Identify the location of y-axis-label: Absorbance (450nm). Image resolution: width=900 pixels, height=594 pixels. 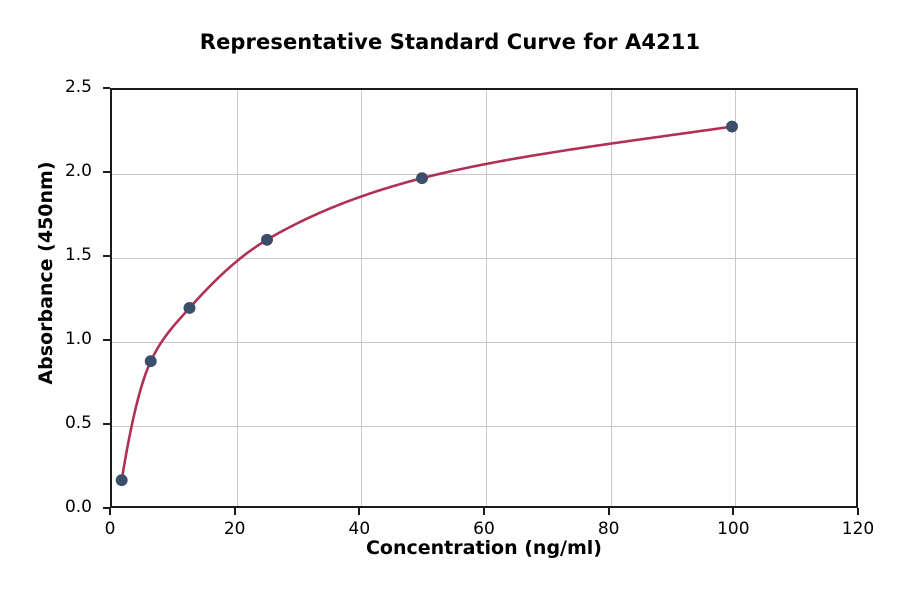
(46, 273).